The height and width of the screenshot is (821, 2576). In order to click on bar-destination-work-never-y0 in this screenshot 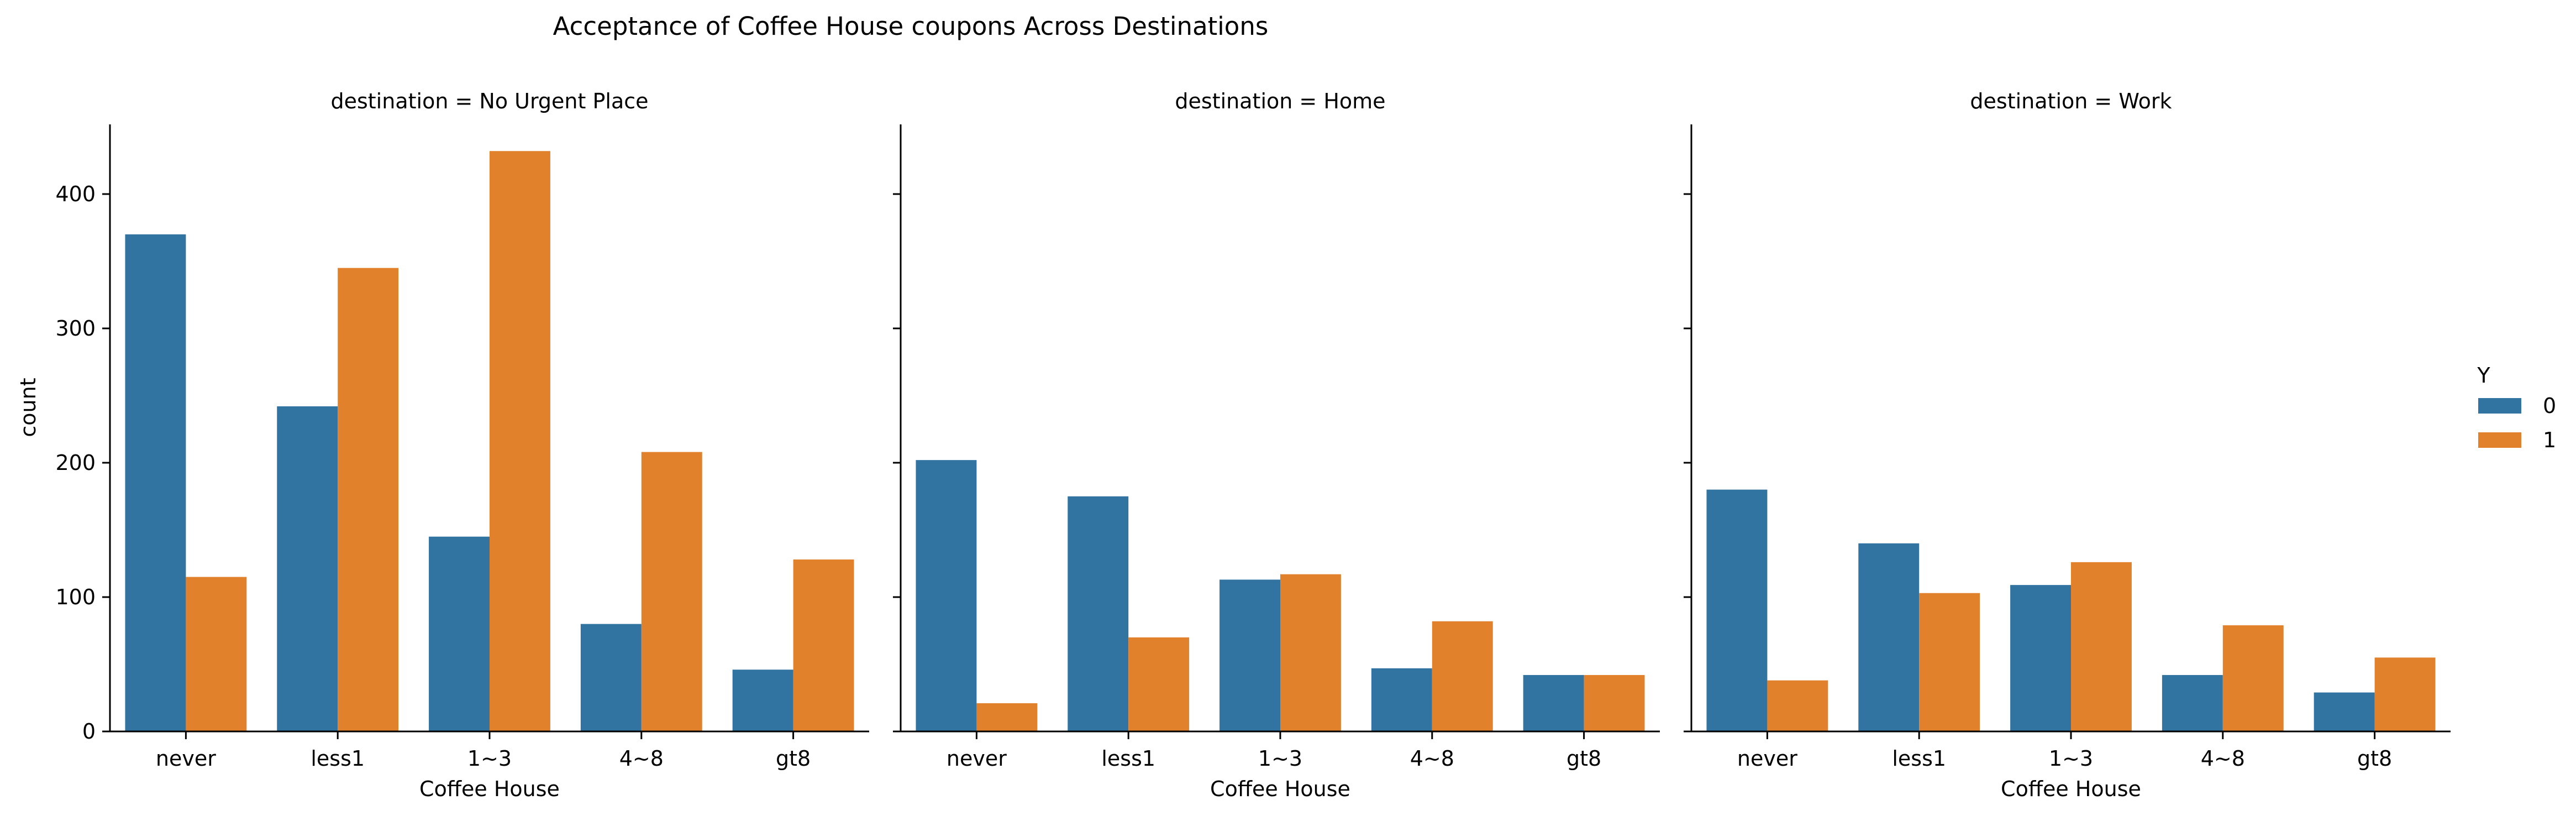, I will do `click(1737, 610)`.